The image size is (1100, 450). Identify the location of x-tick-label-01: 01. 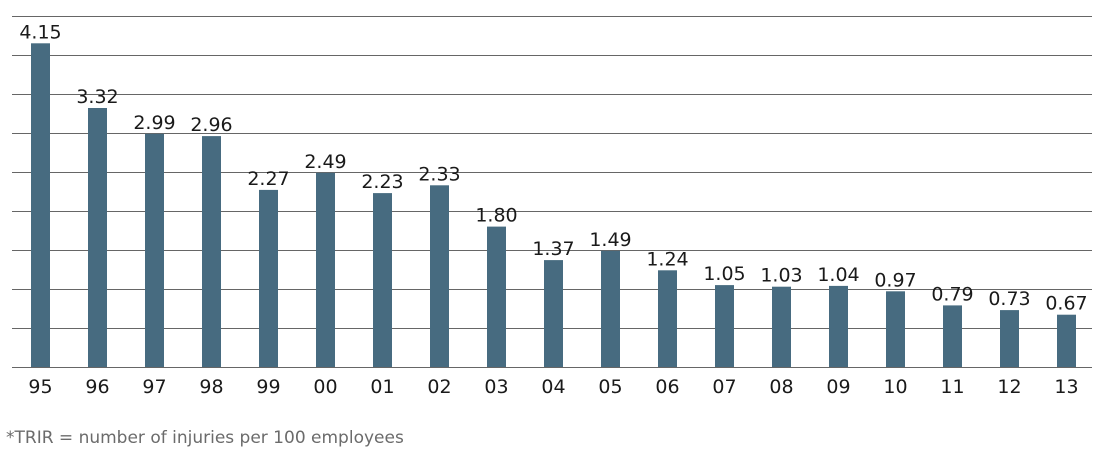
(382, 387).